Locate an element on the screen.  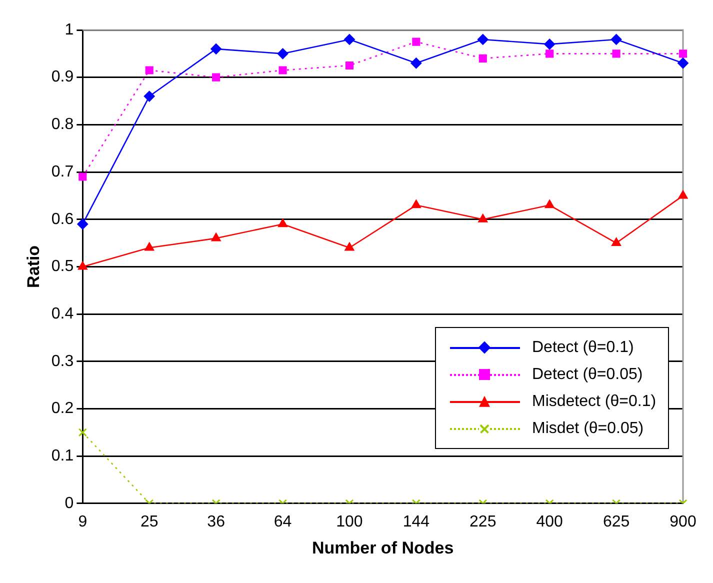
x-tick-label: 900 is located at coordinates (683, 521).